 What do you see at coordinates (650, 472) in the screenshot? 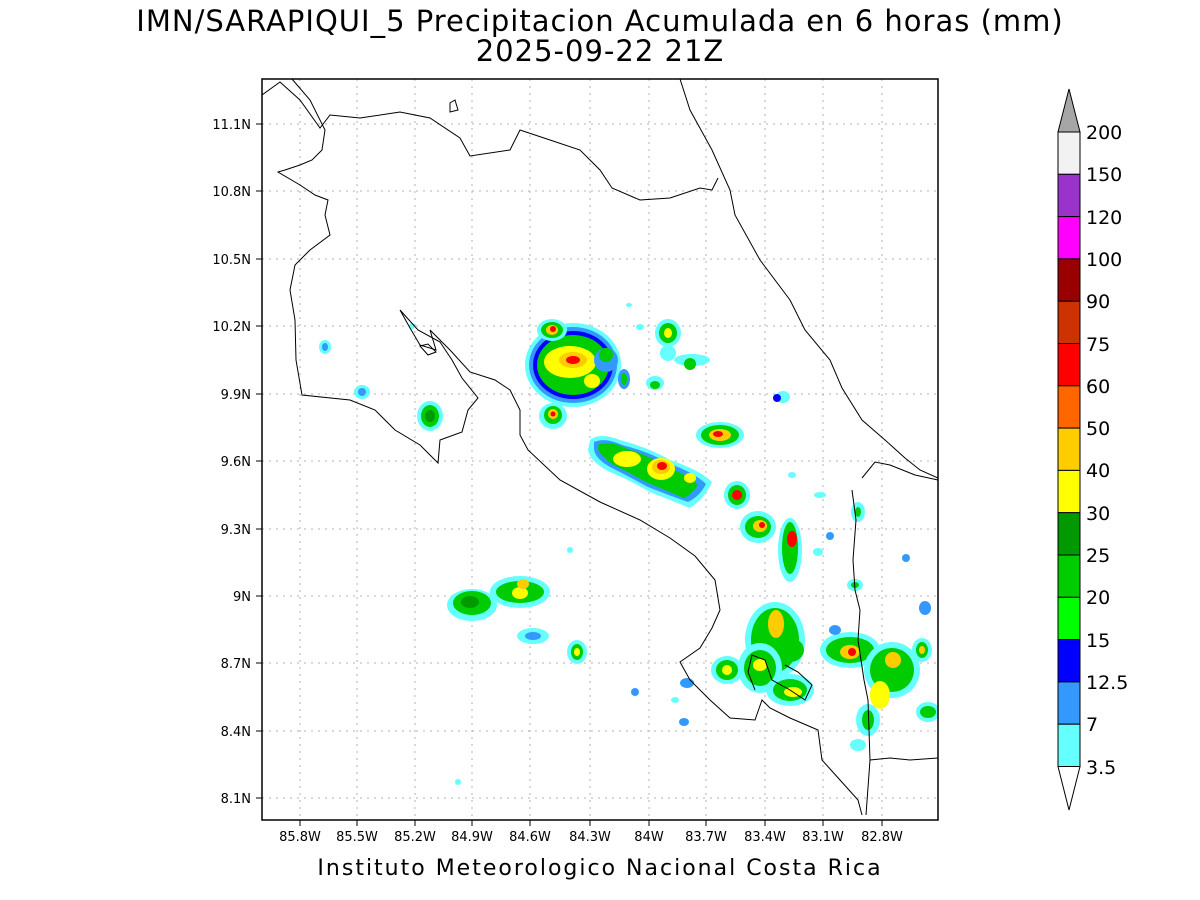
I see `rain-cell-central-band` at bounding box center [650, 472].